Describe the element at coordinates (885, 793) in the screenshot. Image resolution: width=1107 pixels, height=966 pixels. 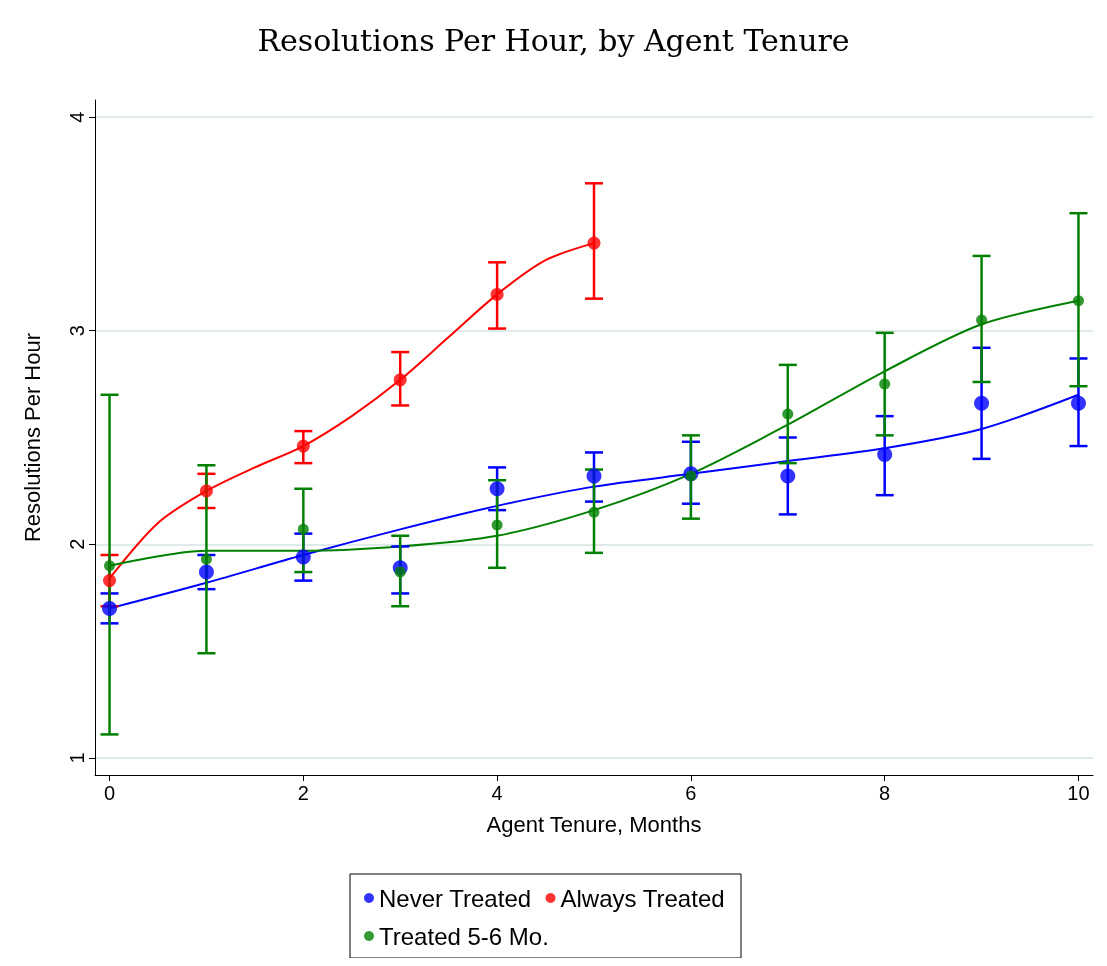
I see `x-tick-label: 8` at that location.